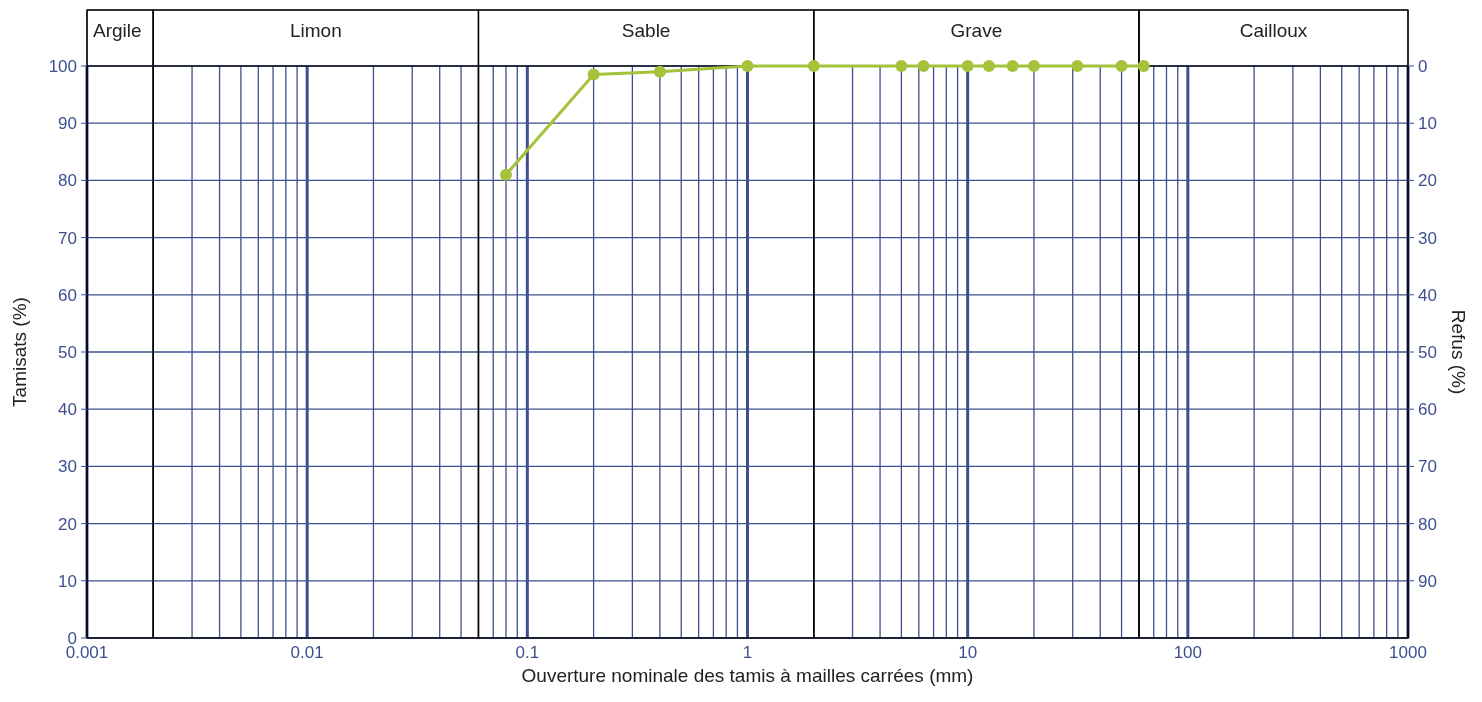  Describe the element at coordinates (67, 181) in the screenshot. I see `y-tick-label: 80` at that location.